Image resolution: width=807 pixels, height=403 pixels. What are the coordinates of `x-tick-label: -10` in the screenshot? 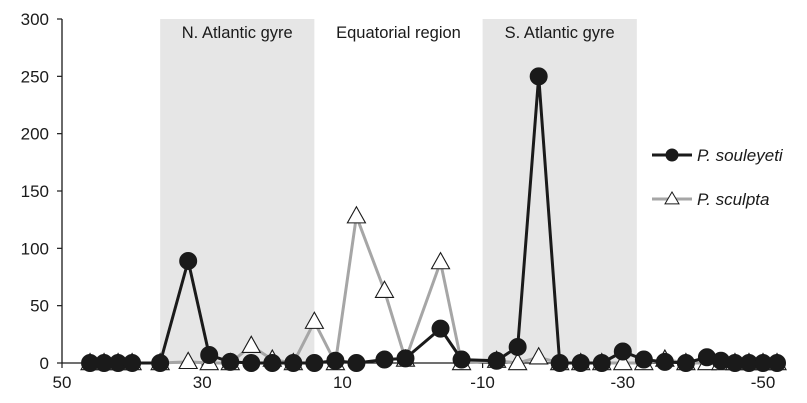 It's located at (482, 382).